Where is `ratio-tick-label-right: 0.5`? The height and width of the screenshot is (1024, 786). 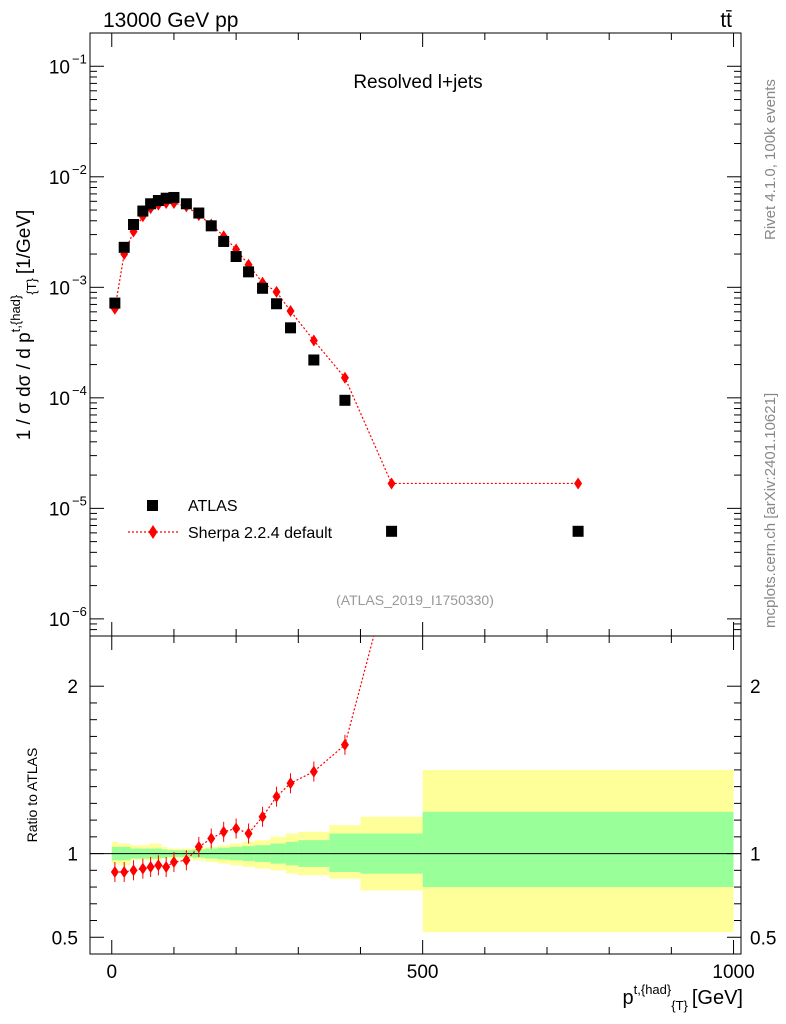 ratio-tick-label-right: 0.5 is located at coordinates (763, 938).